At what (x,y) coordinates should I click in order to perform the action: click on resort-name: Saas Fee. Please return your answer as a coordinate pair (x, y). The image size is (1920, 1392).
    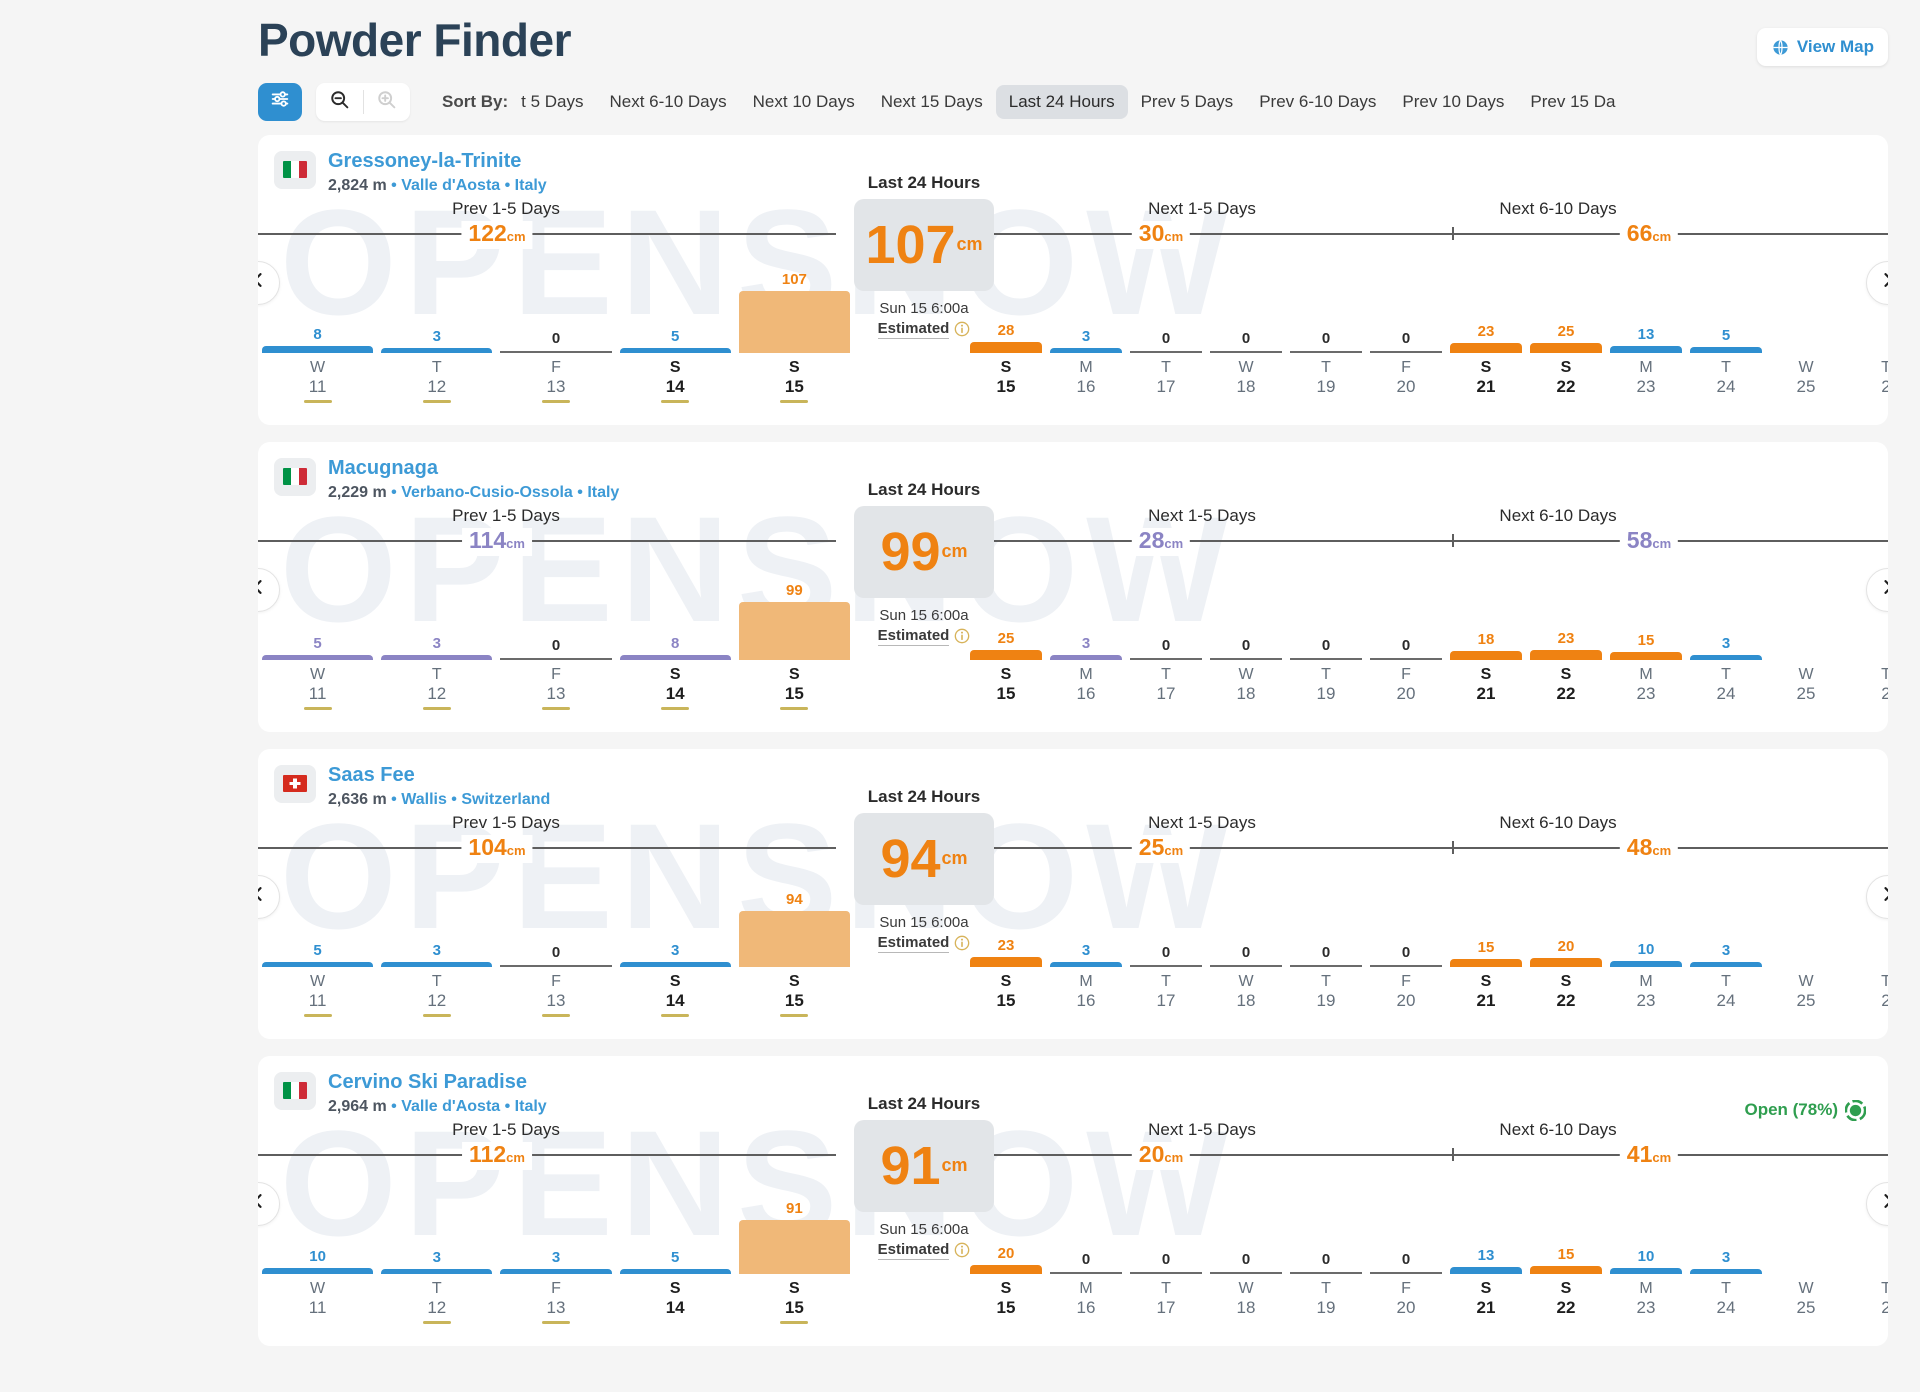
    Looking at the image, I should click on (371, 774).